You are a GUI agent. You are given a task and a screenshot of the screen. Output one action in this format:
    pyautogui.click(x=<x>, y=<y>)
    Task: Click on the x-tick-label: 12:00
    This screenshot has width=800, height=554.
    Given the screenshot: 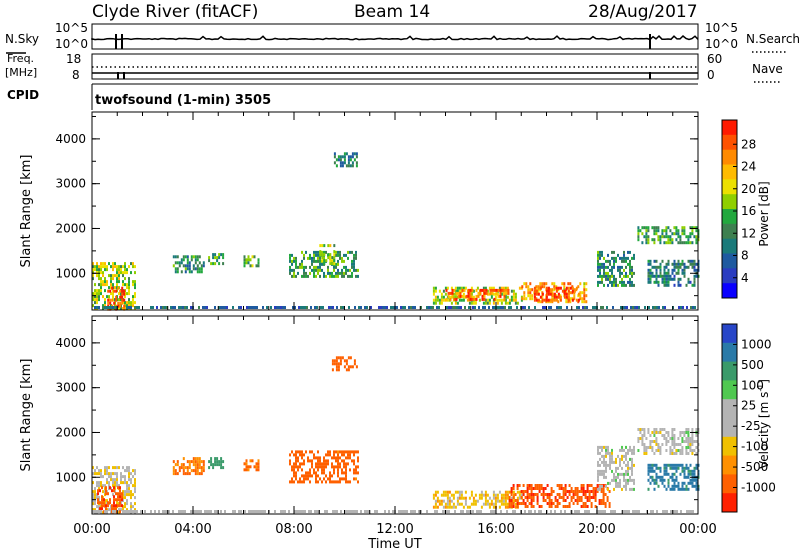 What is the action you would take?
    pyautogui.click(x=394, y=529)
    